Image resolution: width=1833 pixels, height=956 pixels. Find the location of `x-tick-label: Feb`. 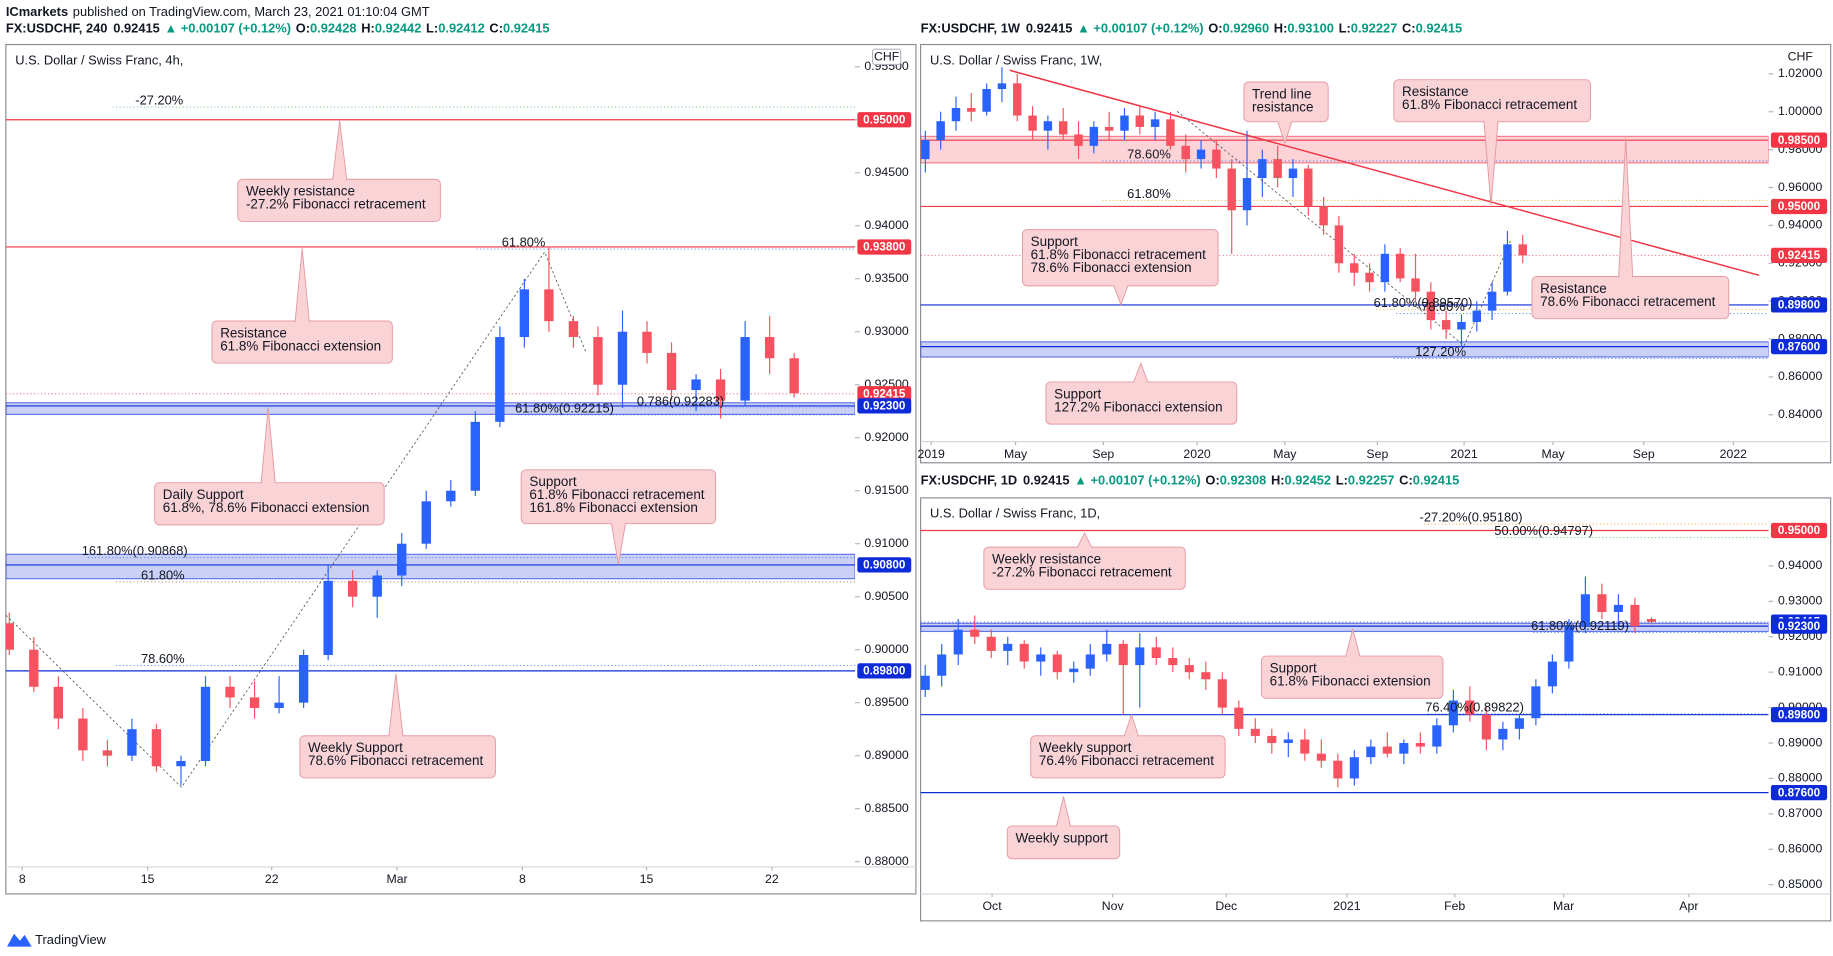

x-tick-label: Feb is located at coordinates (1454, 906).